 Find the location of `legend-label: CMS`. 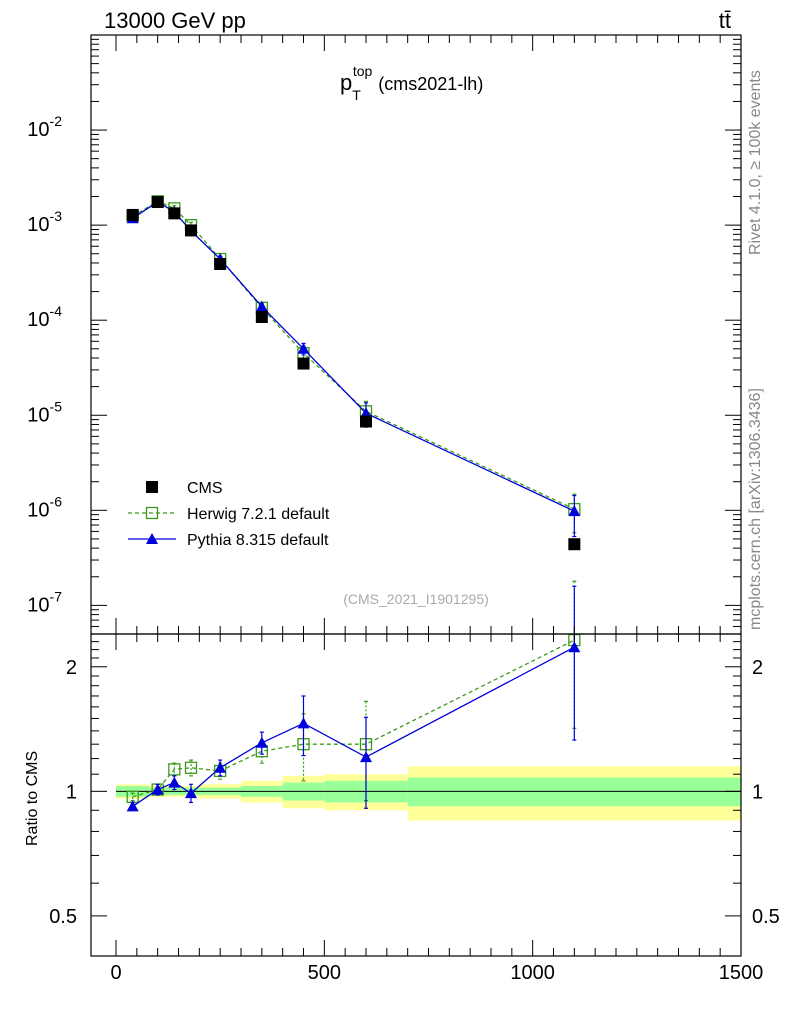

legend-label: CMS is located at coordinates (205, 488).